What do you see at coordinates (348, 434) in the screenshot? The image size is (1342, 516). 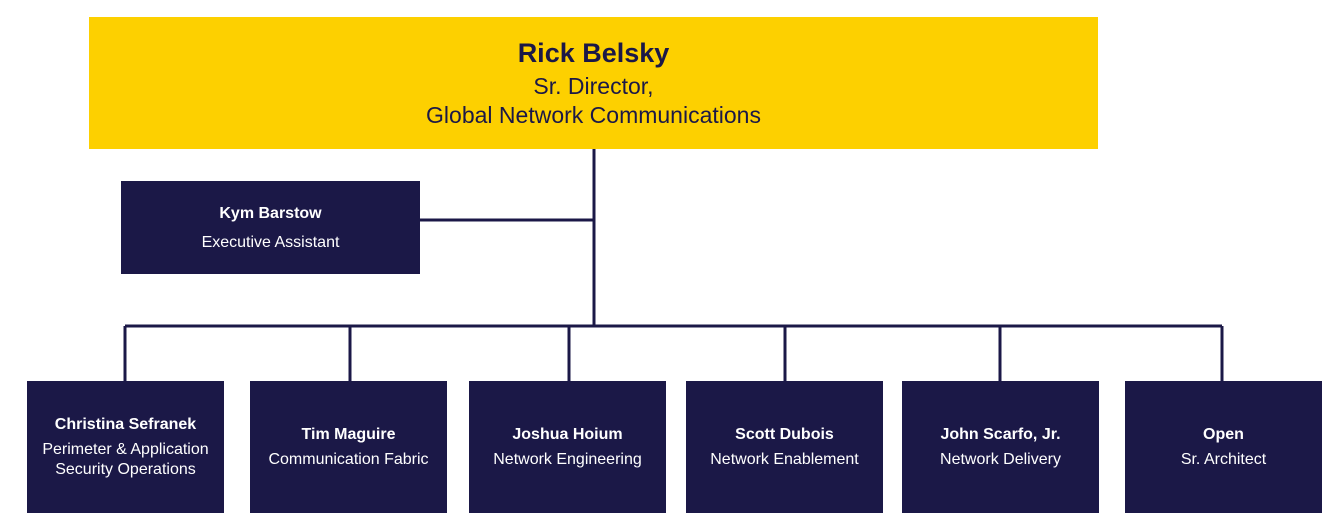 I see `report-name: Tim Maguire` at bounding box center [348, 434].